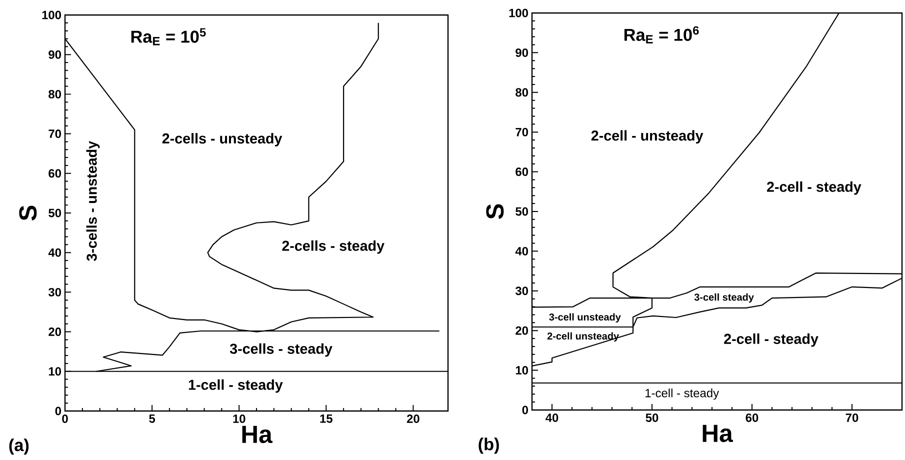  What do you see at coordinates (752, 418) in the screenshot?
I see `x-tick-label: 60` at bounding box center [752, 418].